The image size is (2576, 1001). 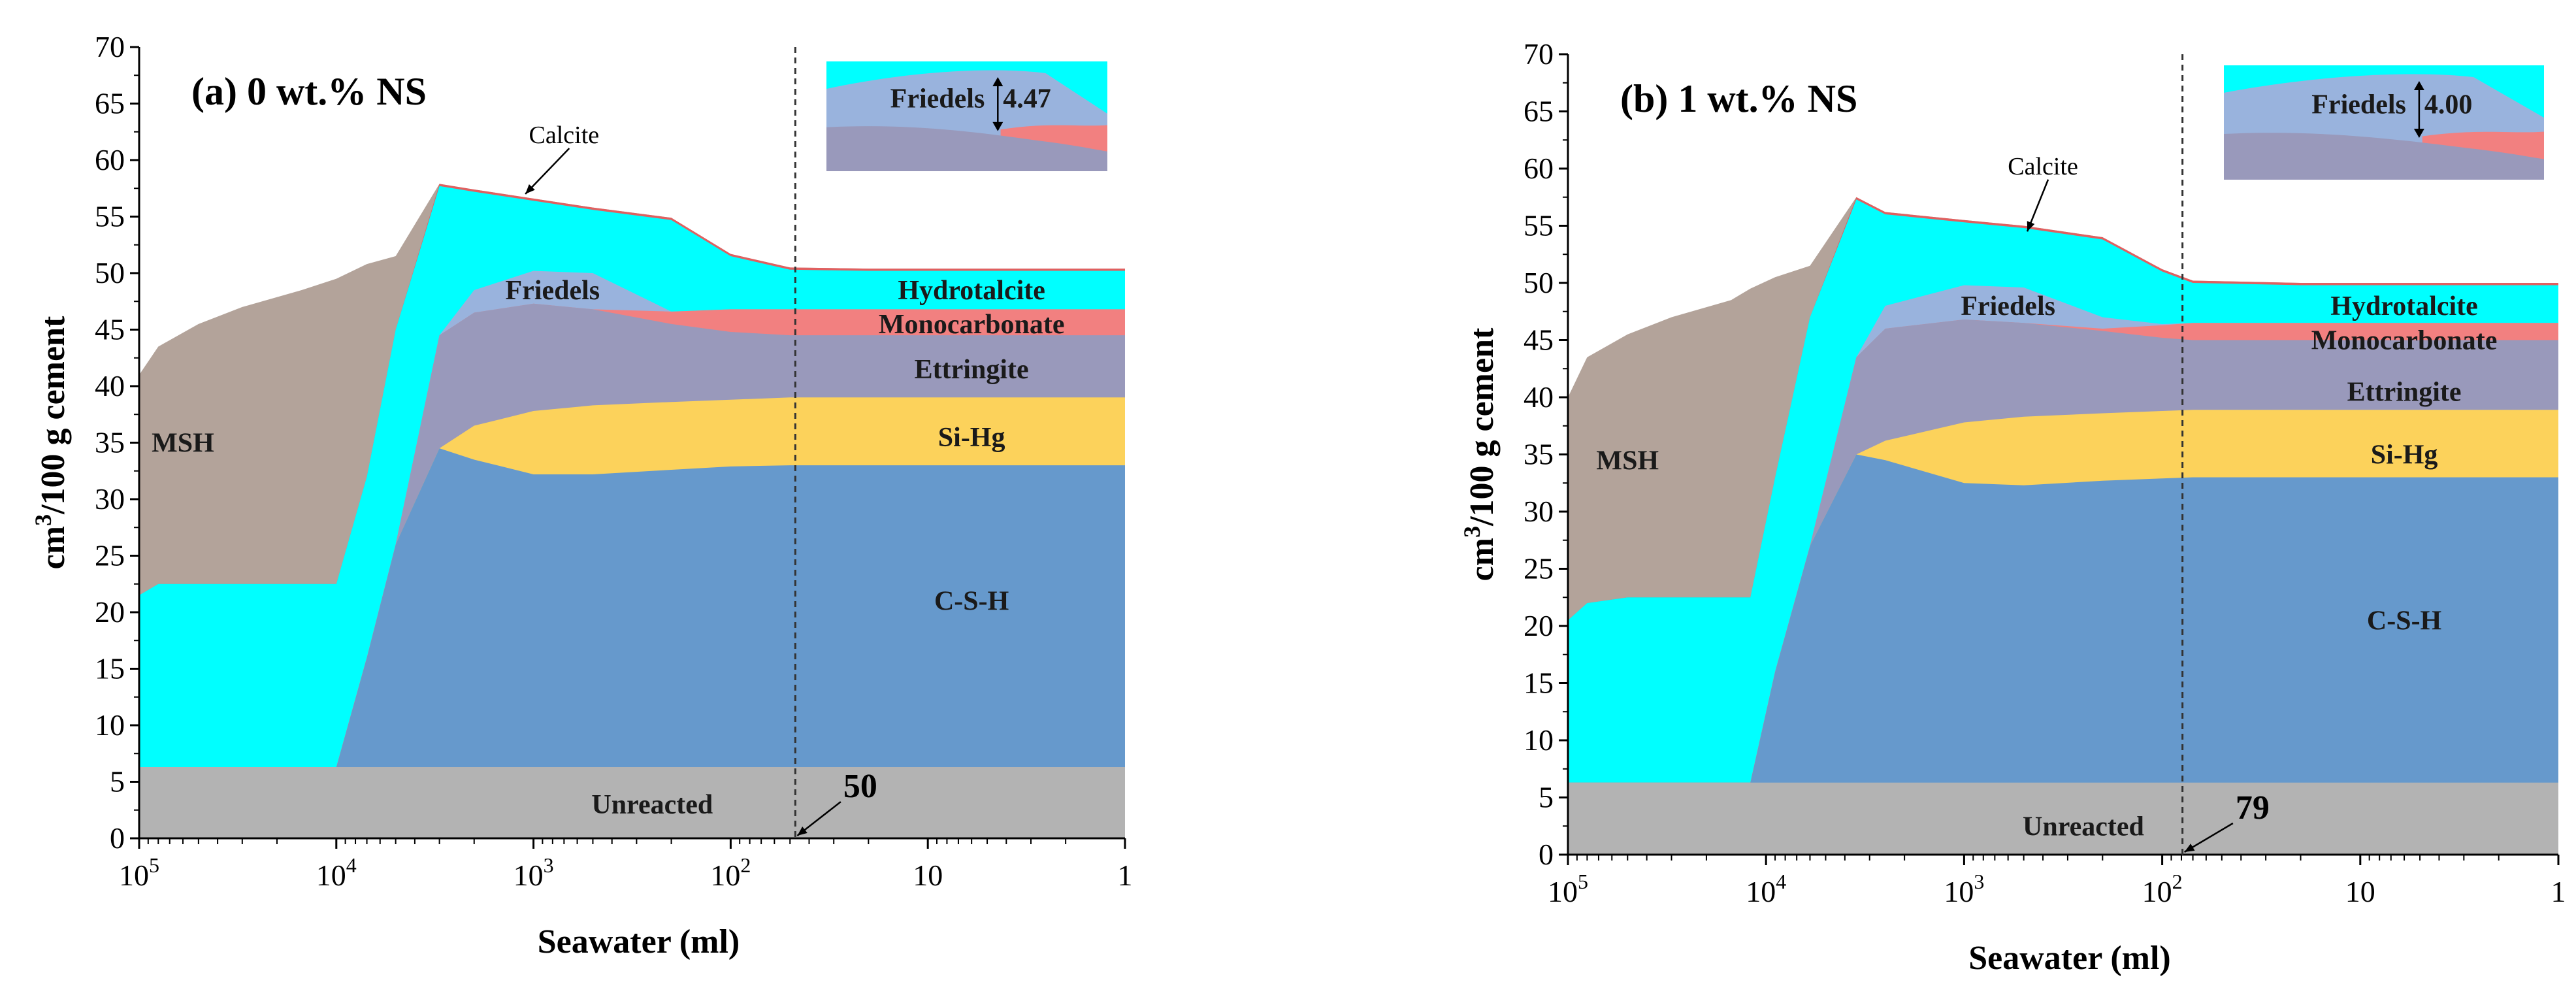 I want to click on x-tick-exponent: 5, so click(x=1583, y=881).